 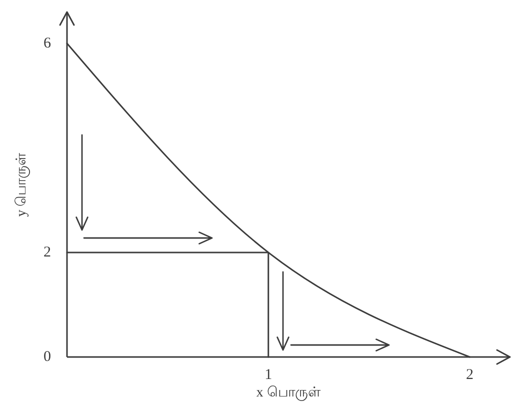 I want to click on ytick: 6, so click(x=47, y=43).